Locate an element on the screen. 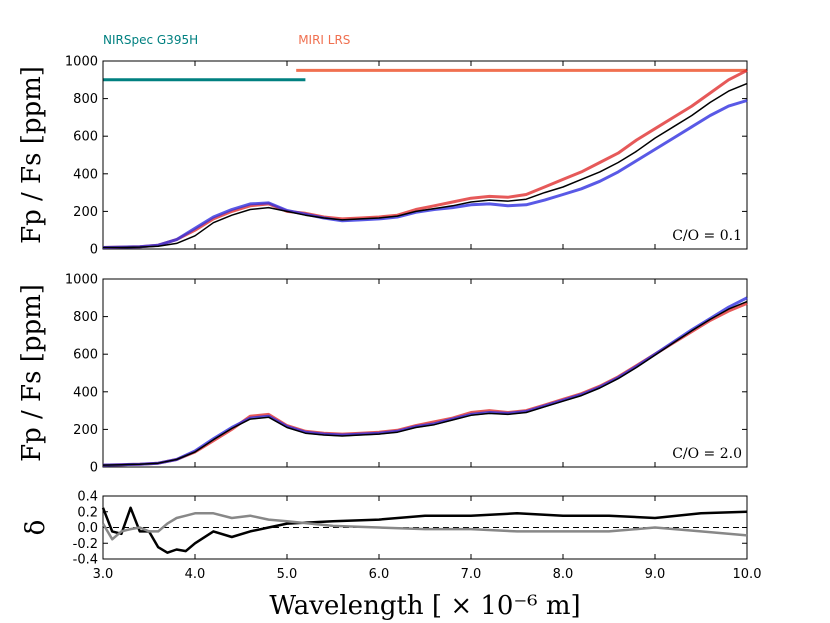 The height and width of the screenshot is (623, 830). y-tick-label: 0.4 is located at coordinates (87, 497).